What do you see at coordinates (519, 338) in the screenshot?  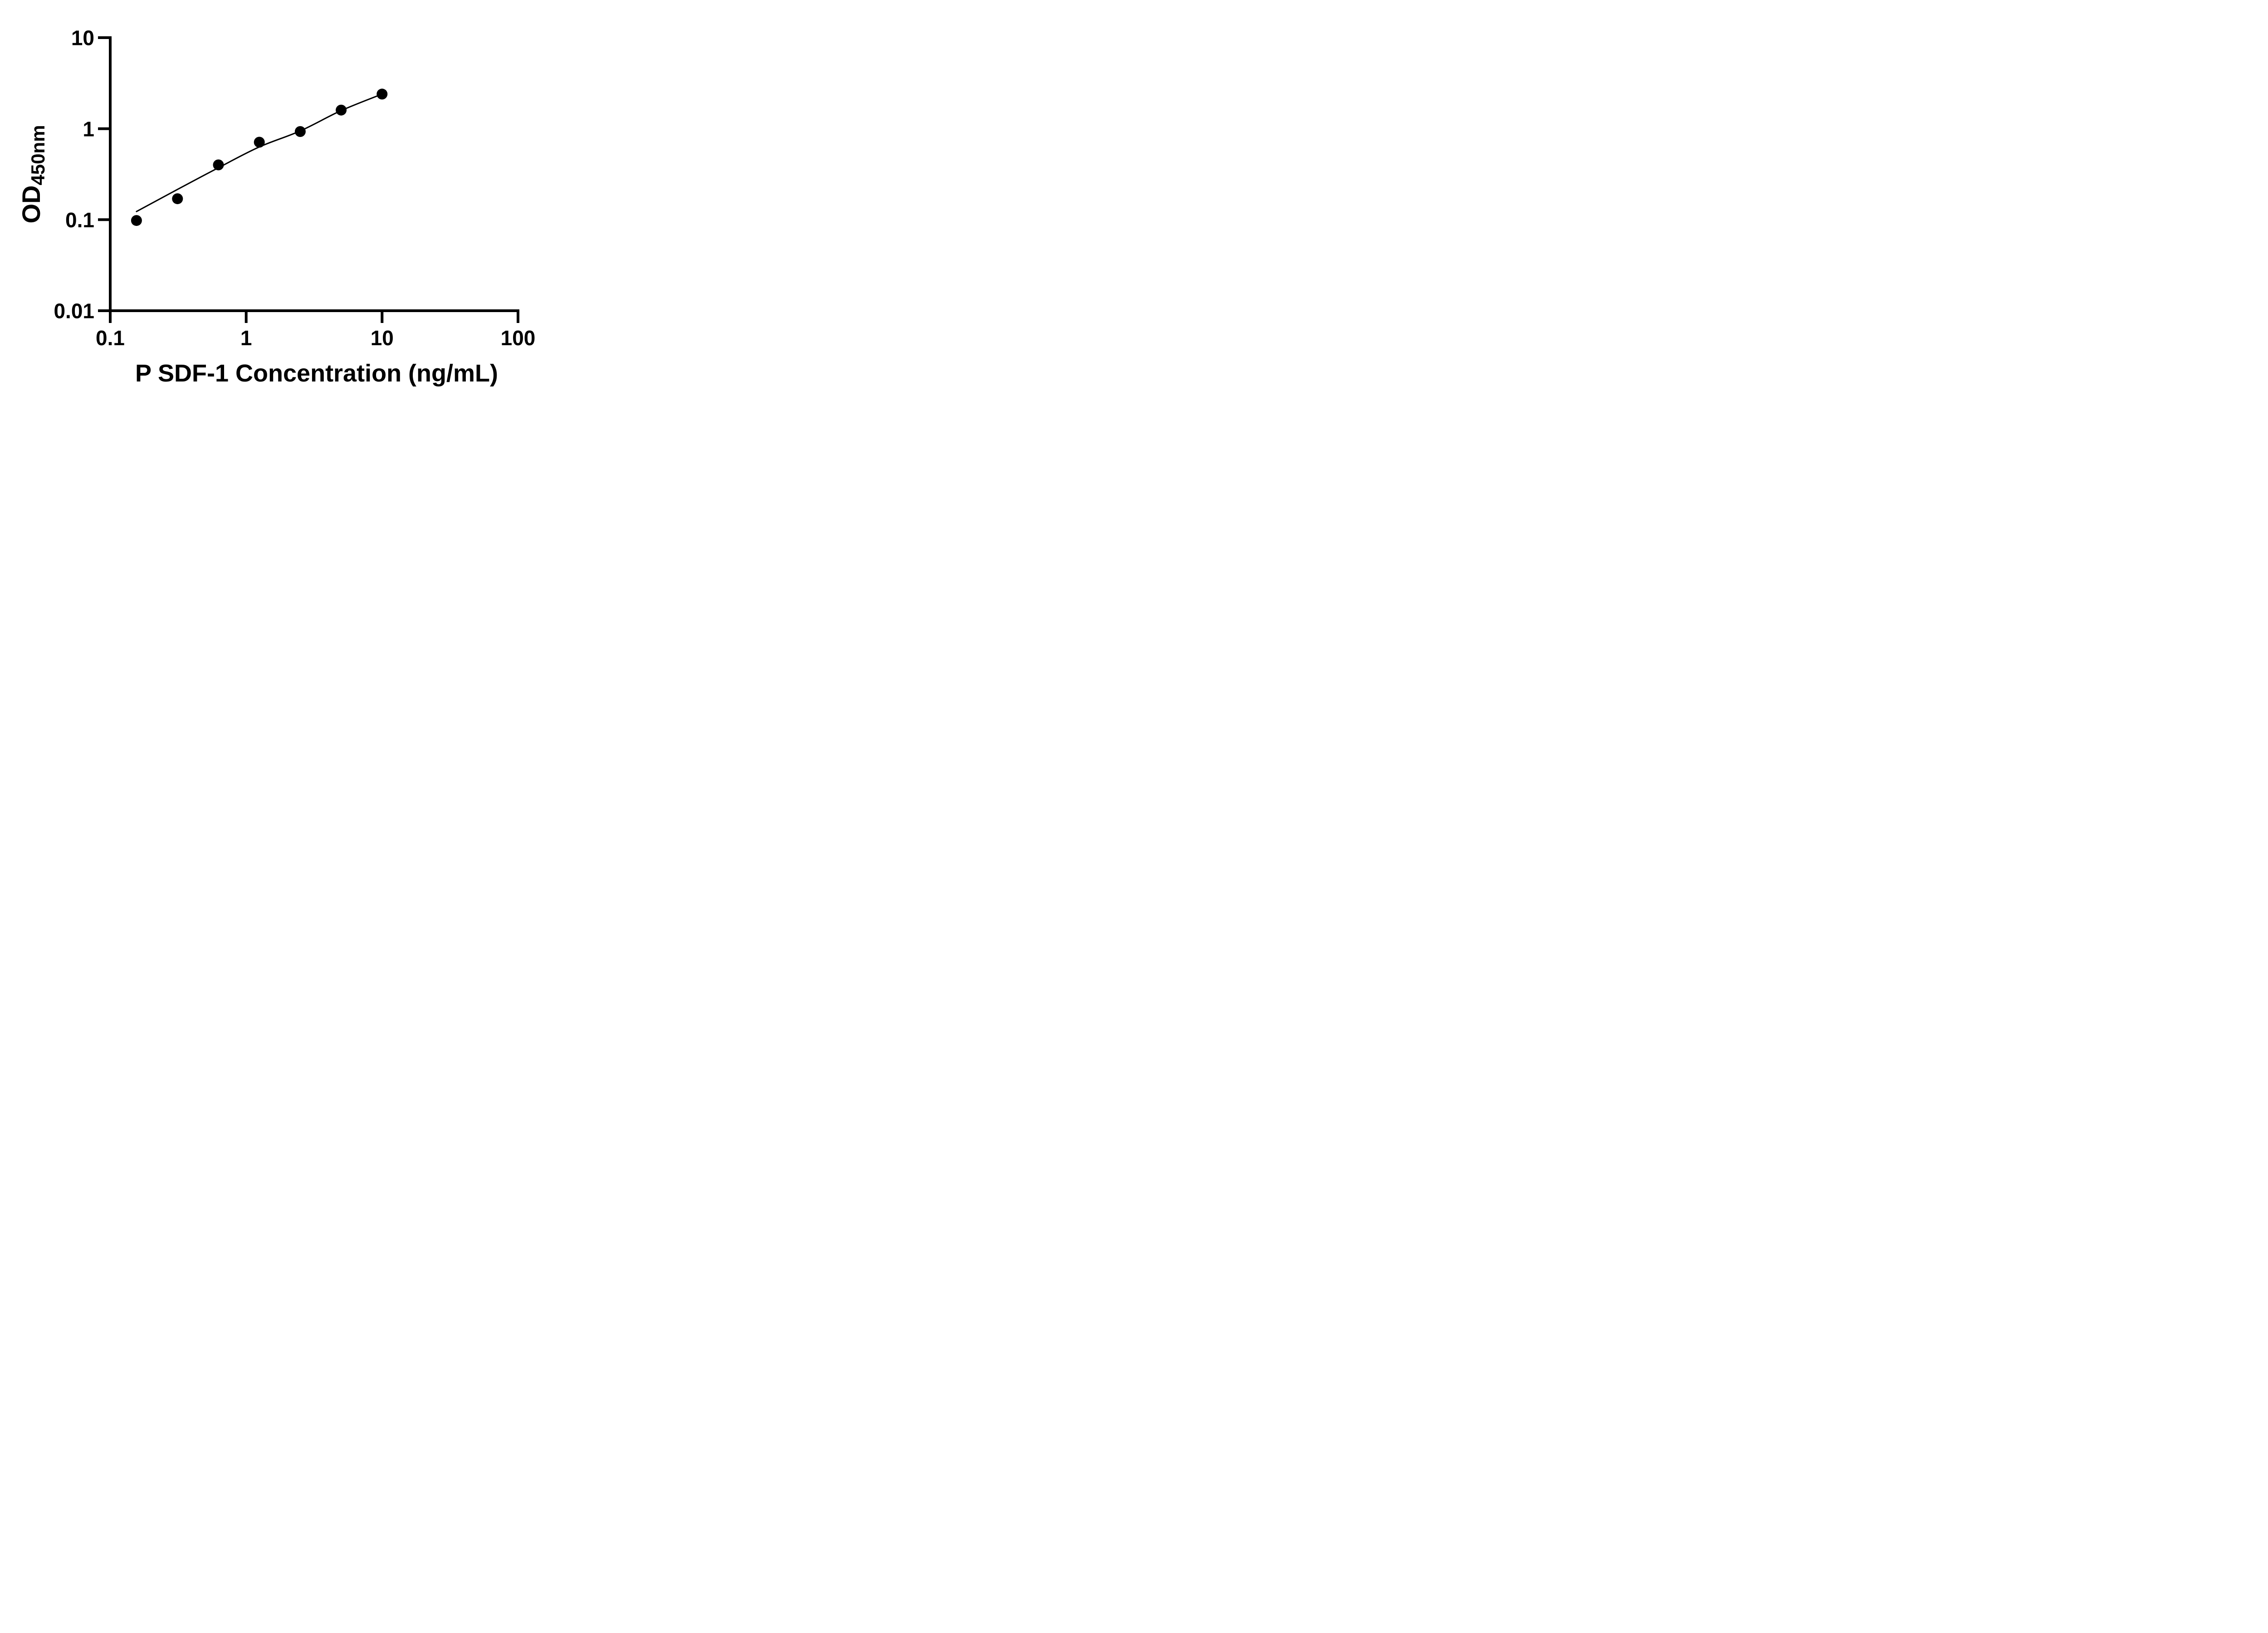 I see `x-tick-label: 100` at bounding box center [519, 338].